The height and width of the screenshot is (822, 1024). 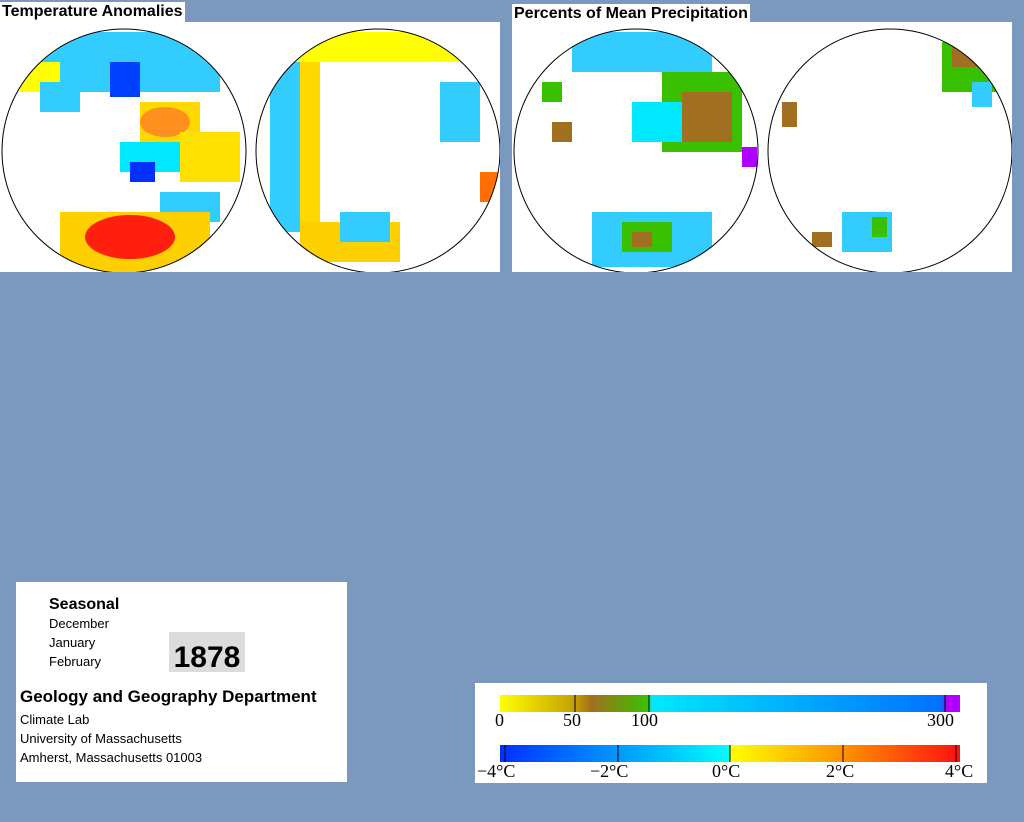 What do you see at coordinates (84, 604) in the screenshot?
I see `season-label: Seasonal` at bounding box center [84, 604].